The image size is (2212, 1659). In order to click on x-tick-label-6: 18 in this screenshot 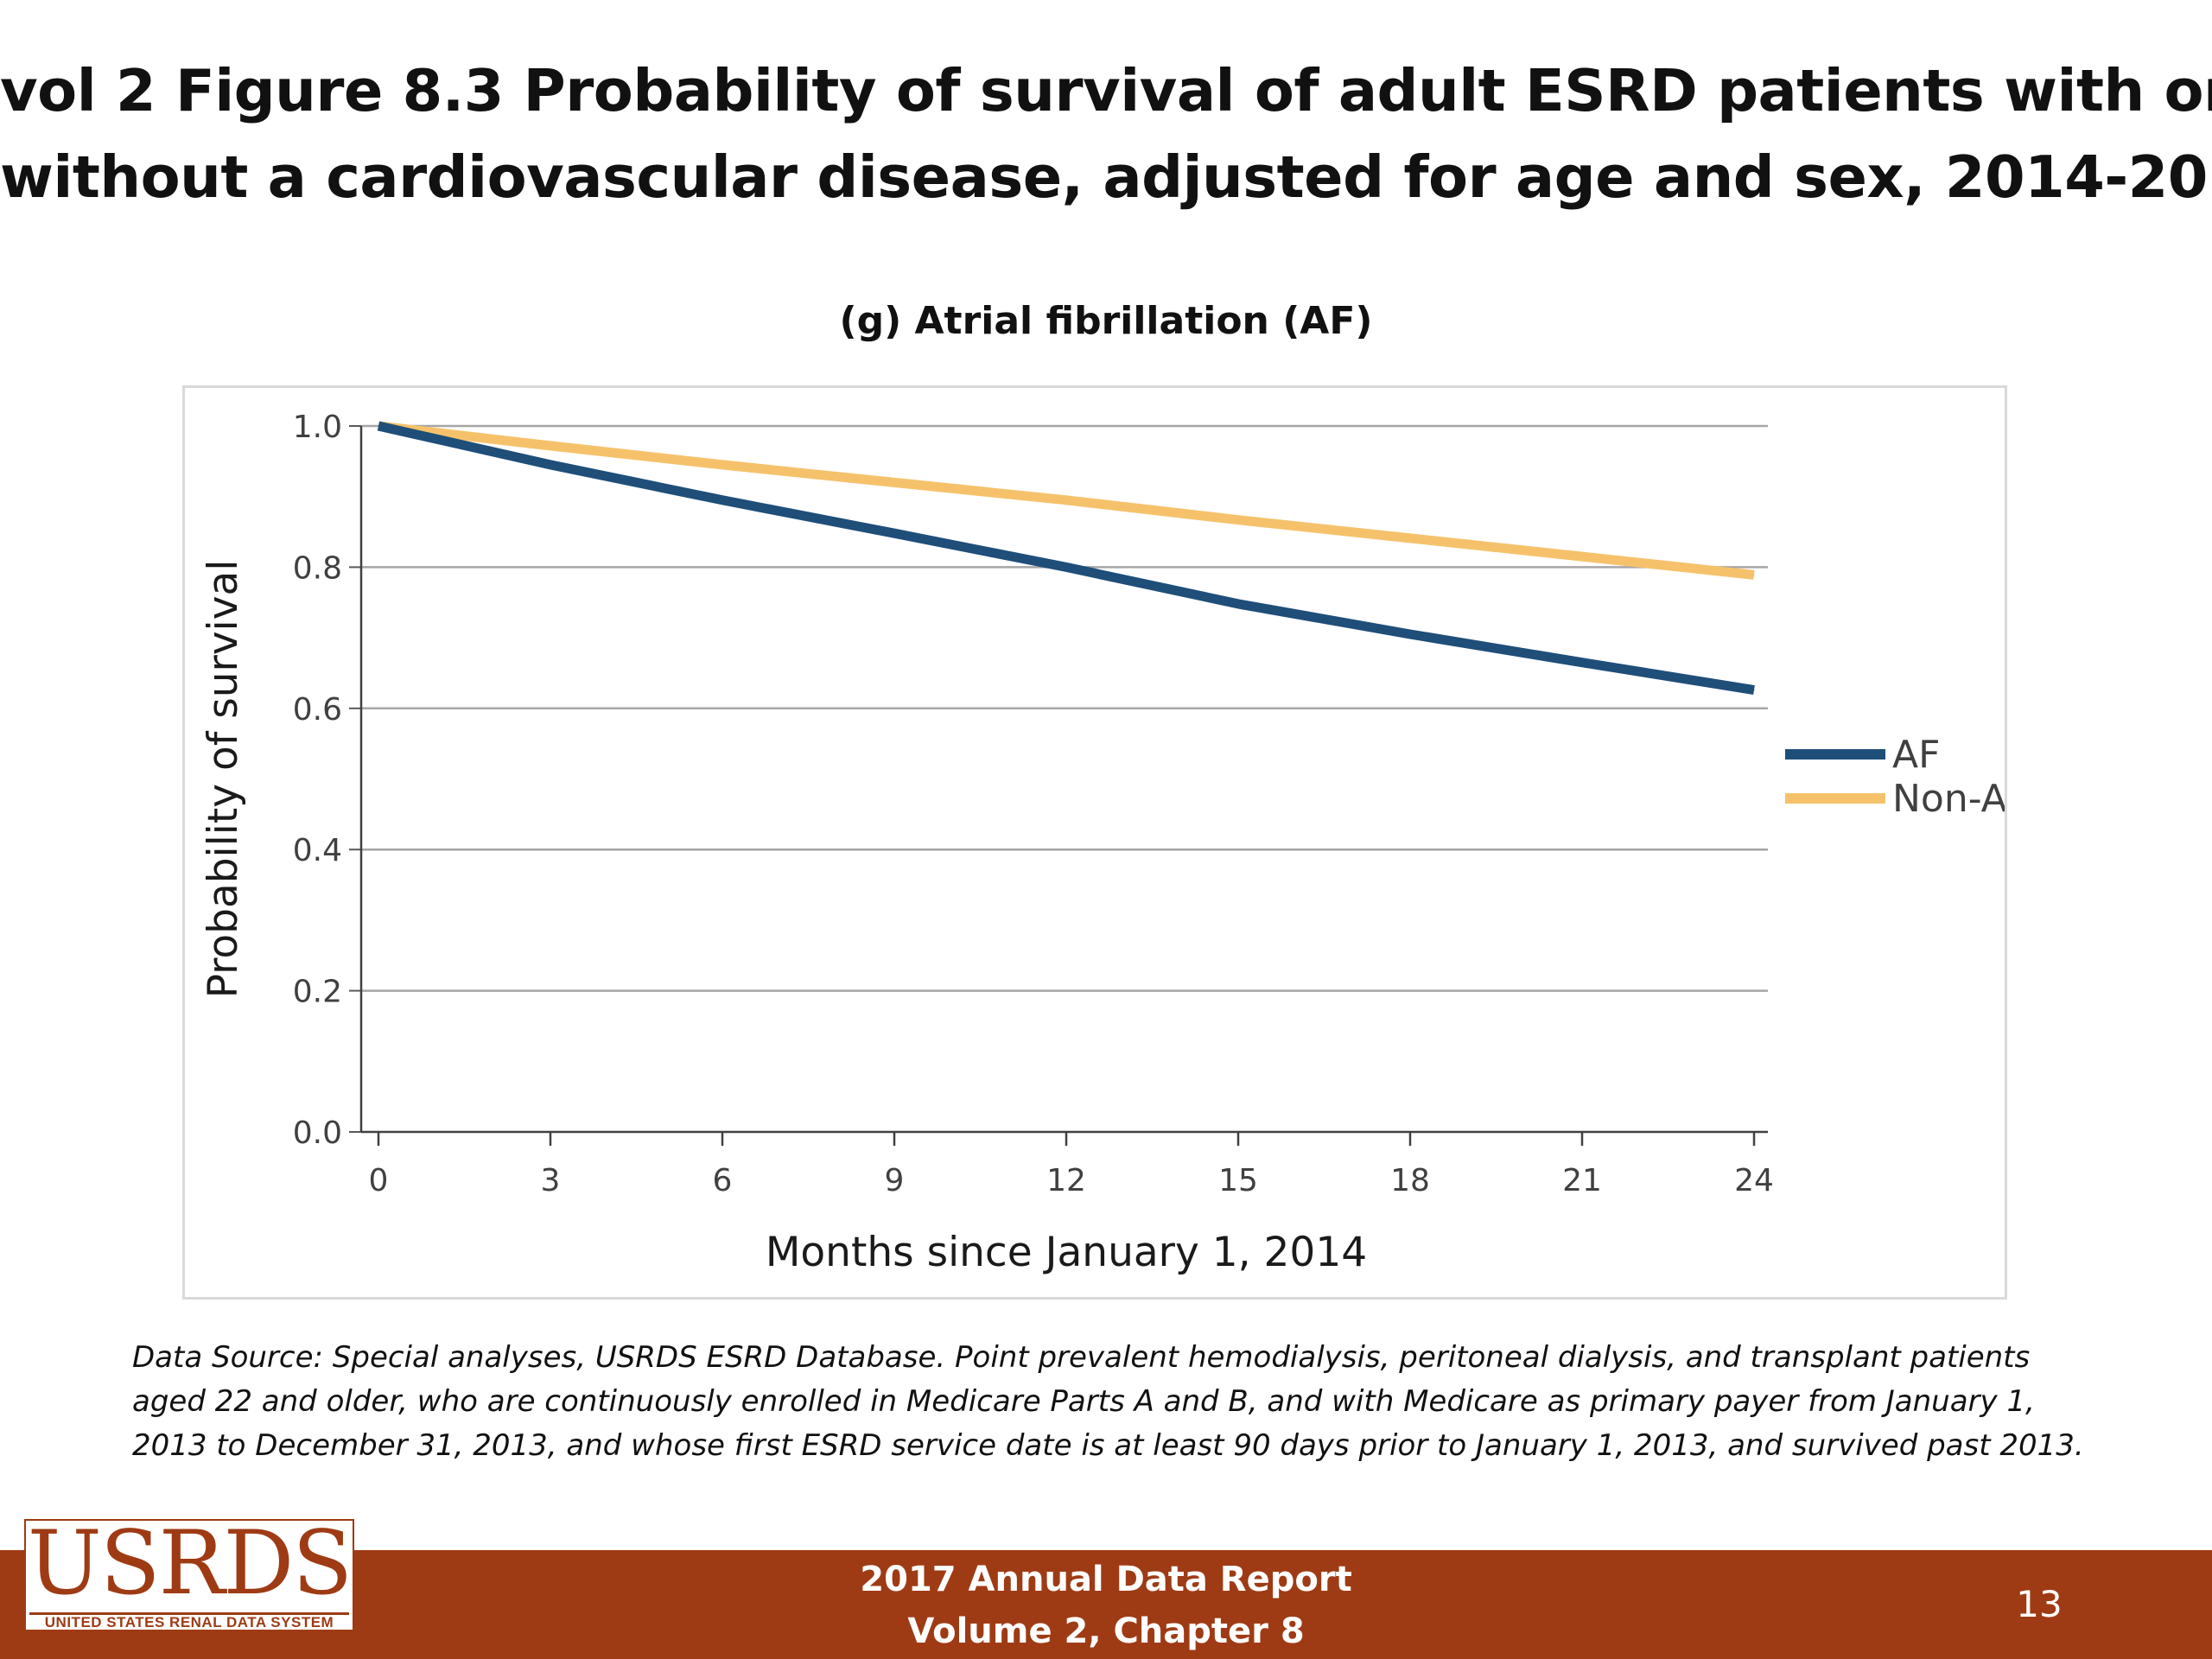, I will do `click(1410, 1180)`.